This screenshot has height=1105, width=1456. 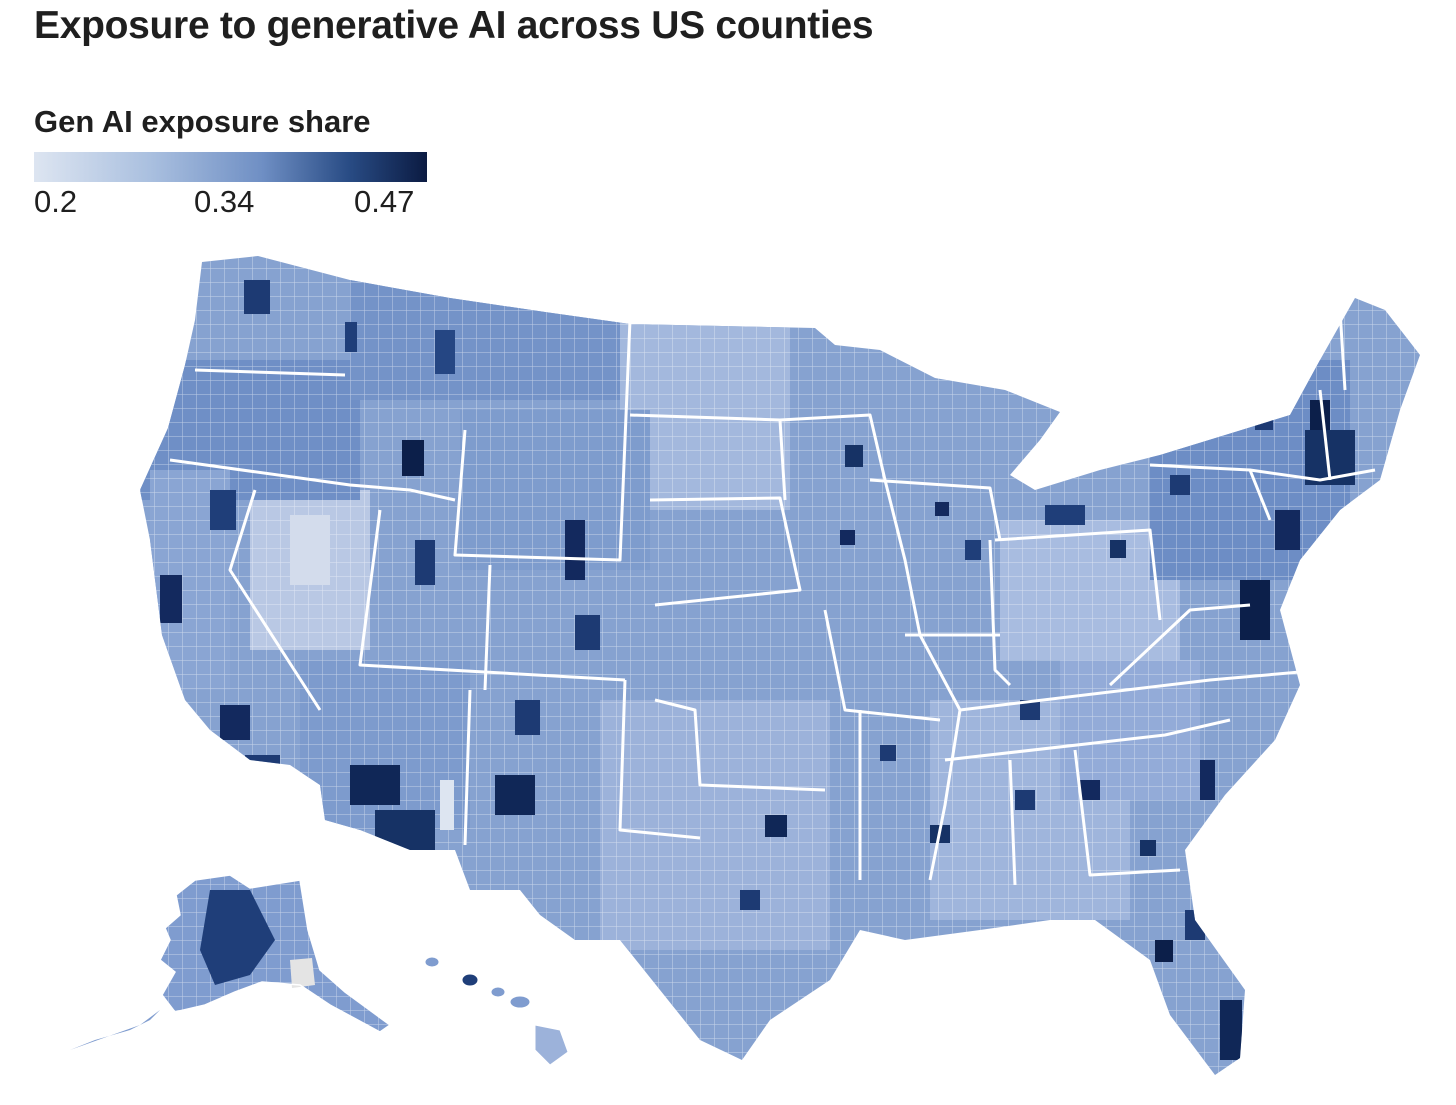 What do you see at coordinates (56, 201) in the screenshot?
I see `legend-tick-min: 0.2` at bounding box center [56, 201].